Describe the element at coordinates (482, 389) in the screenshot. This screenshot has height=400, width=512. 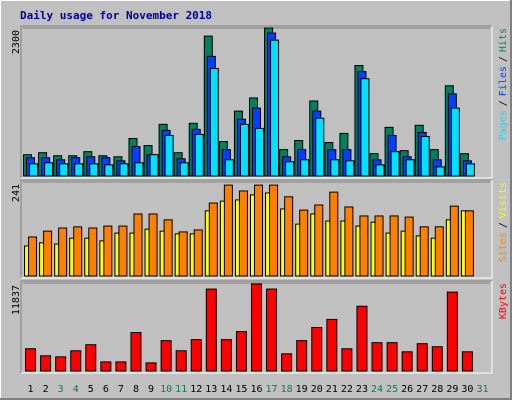
I see `x-tick-label: 31` at that location.